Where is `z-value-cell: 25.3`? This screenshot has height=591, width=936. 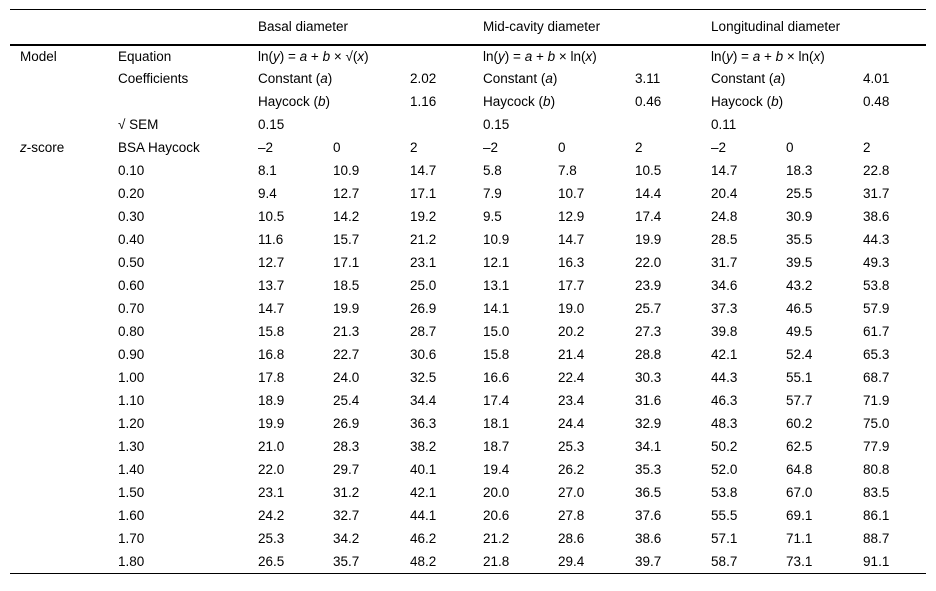 z-value-cell: 25.3 is located at coordinates (271, 539).